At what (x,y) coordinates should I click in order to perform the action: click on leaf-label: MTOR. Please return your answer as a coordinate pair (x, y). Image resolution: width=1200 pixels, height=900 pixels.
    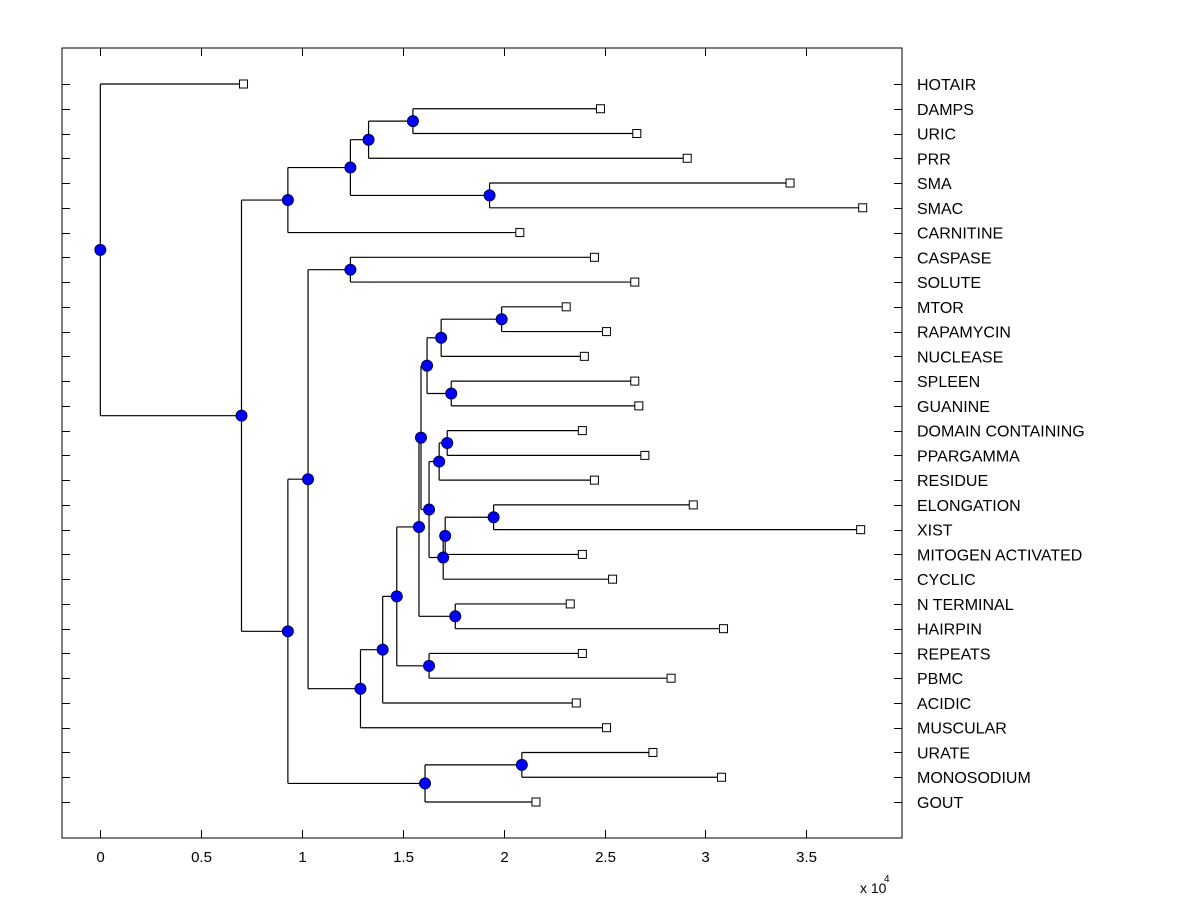
    Looking at the image, I should click on (940, 308).